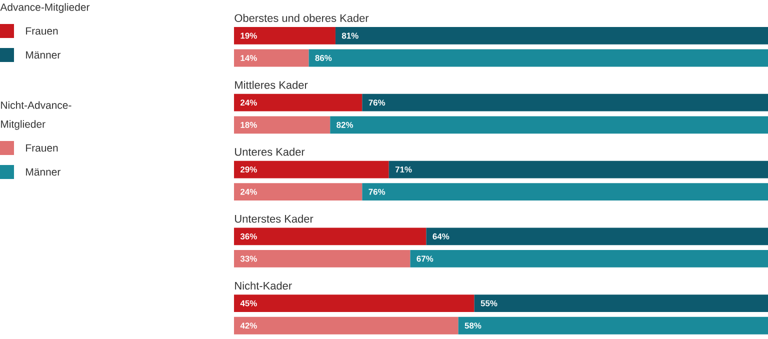  Describe the element at coordinates (301, 18) in the screenshot. I see `y-tick-label: Oberstes und oberes Kader` at that location.